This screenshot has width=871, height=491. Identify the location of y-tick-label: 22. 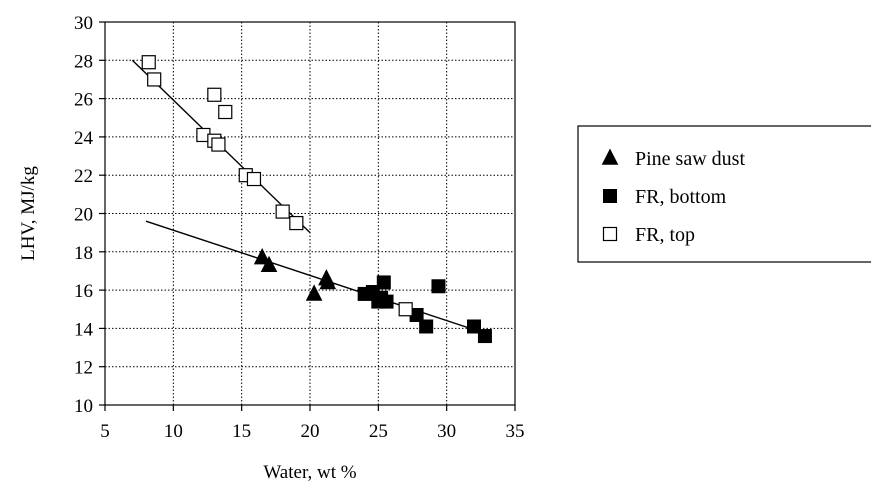
(83, 176).